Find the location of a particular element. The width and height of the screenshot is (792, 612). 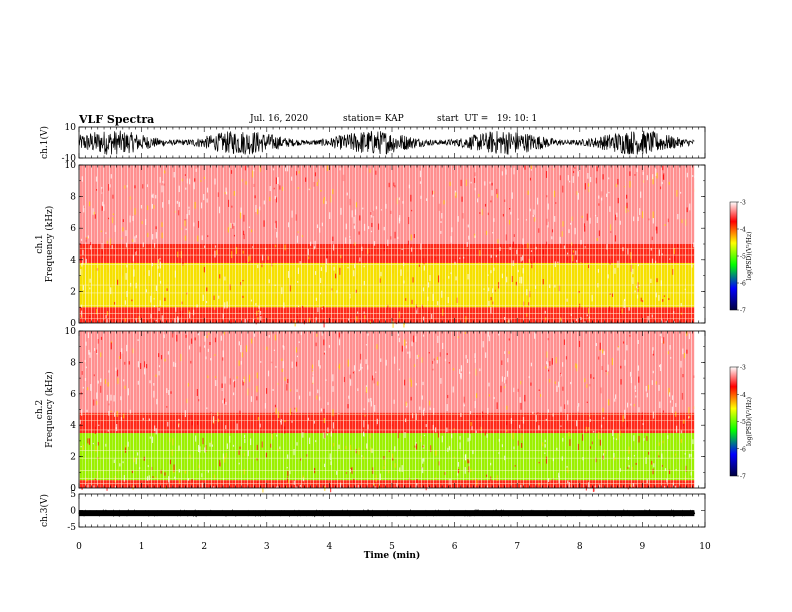

x-tick-label: 1 is located at coordinates (142, 547).